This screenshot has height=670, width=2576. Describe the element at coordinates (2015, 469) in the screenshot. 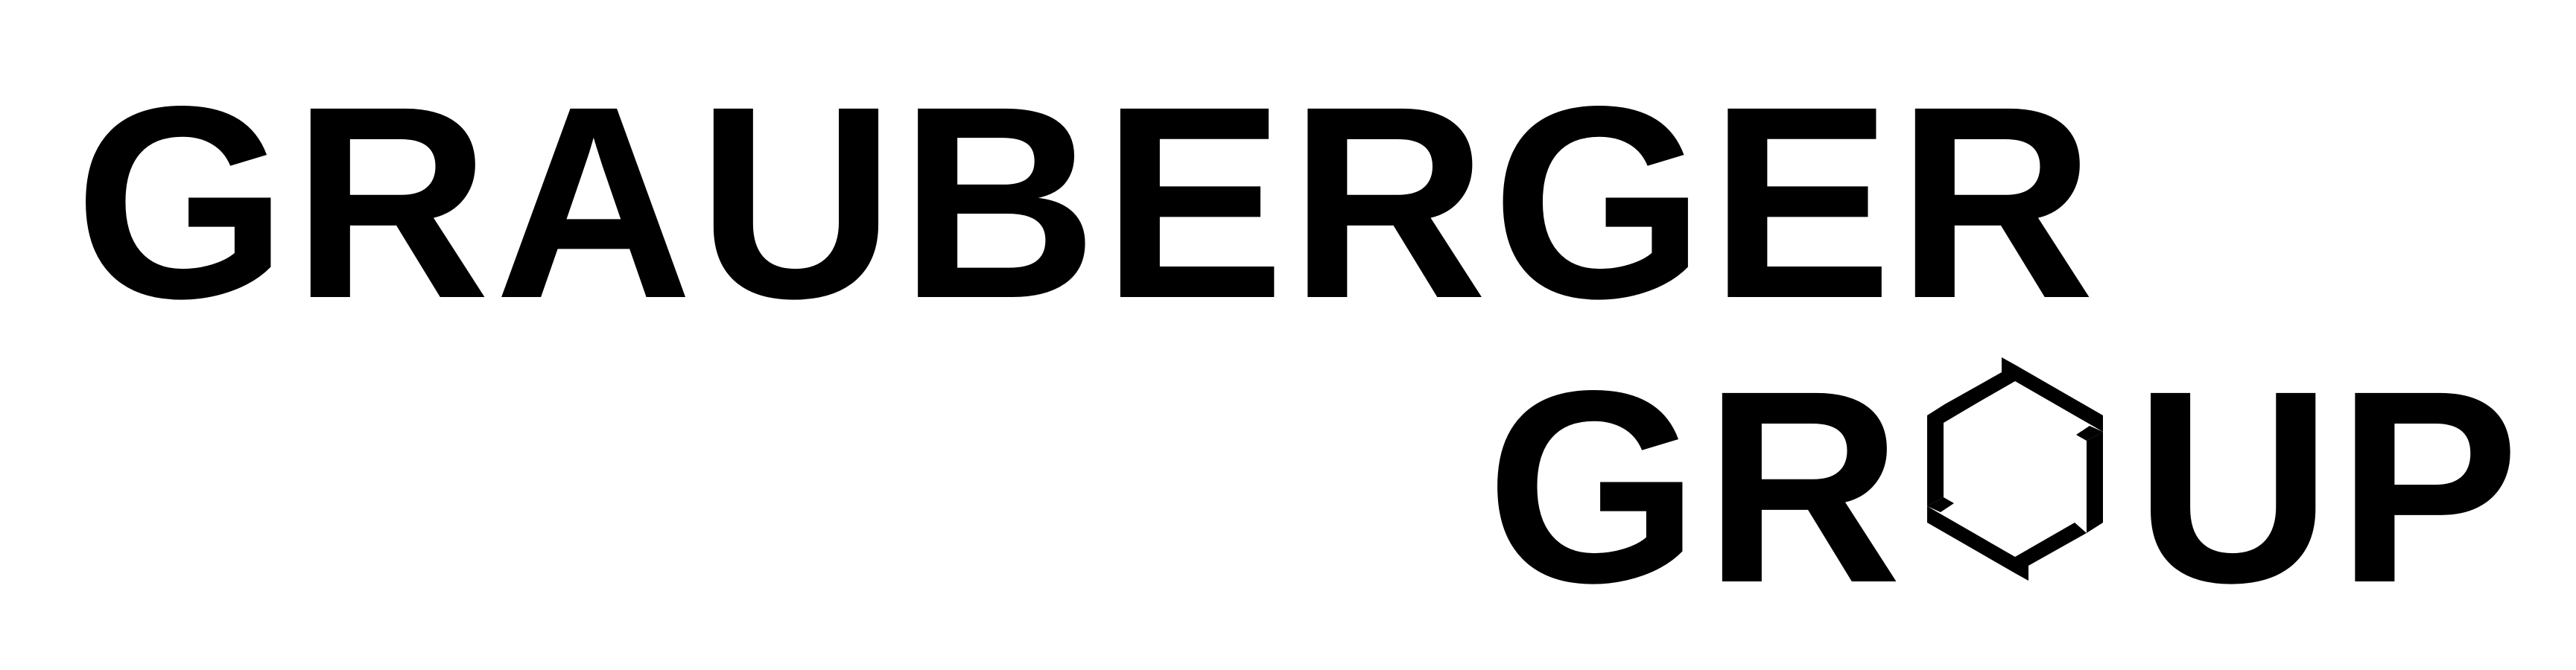

I see `hexagon-arrows-icon` at that location.